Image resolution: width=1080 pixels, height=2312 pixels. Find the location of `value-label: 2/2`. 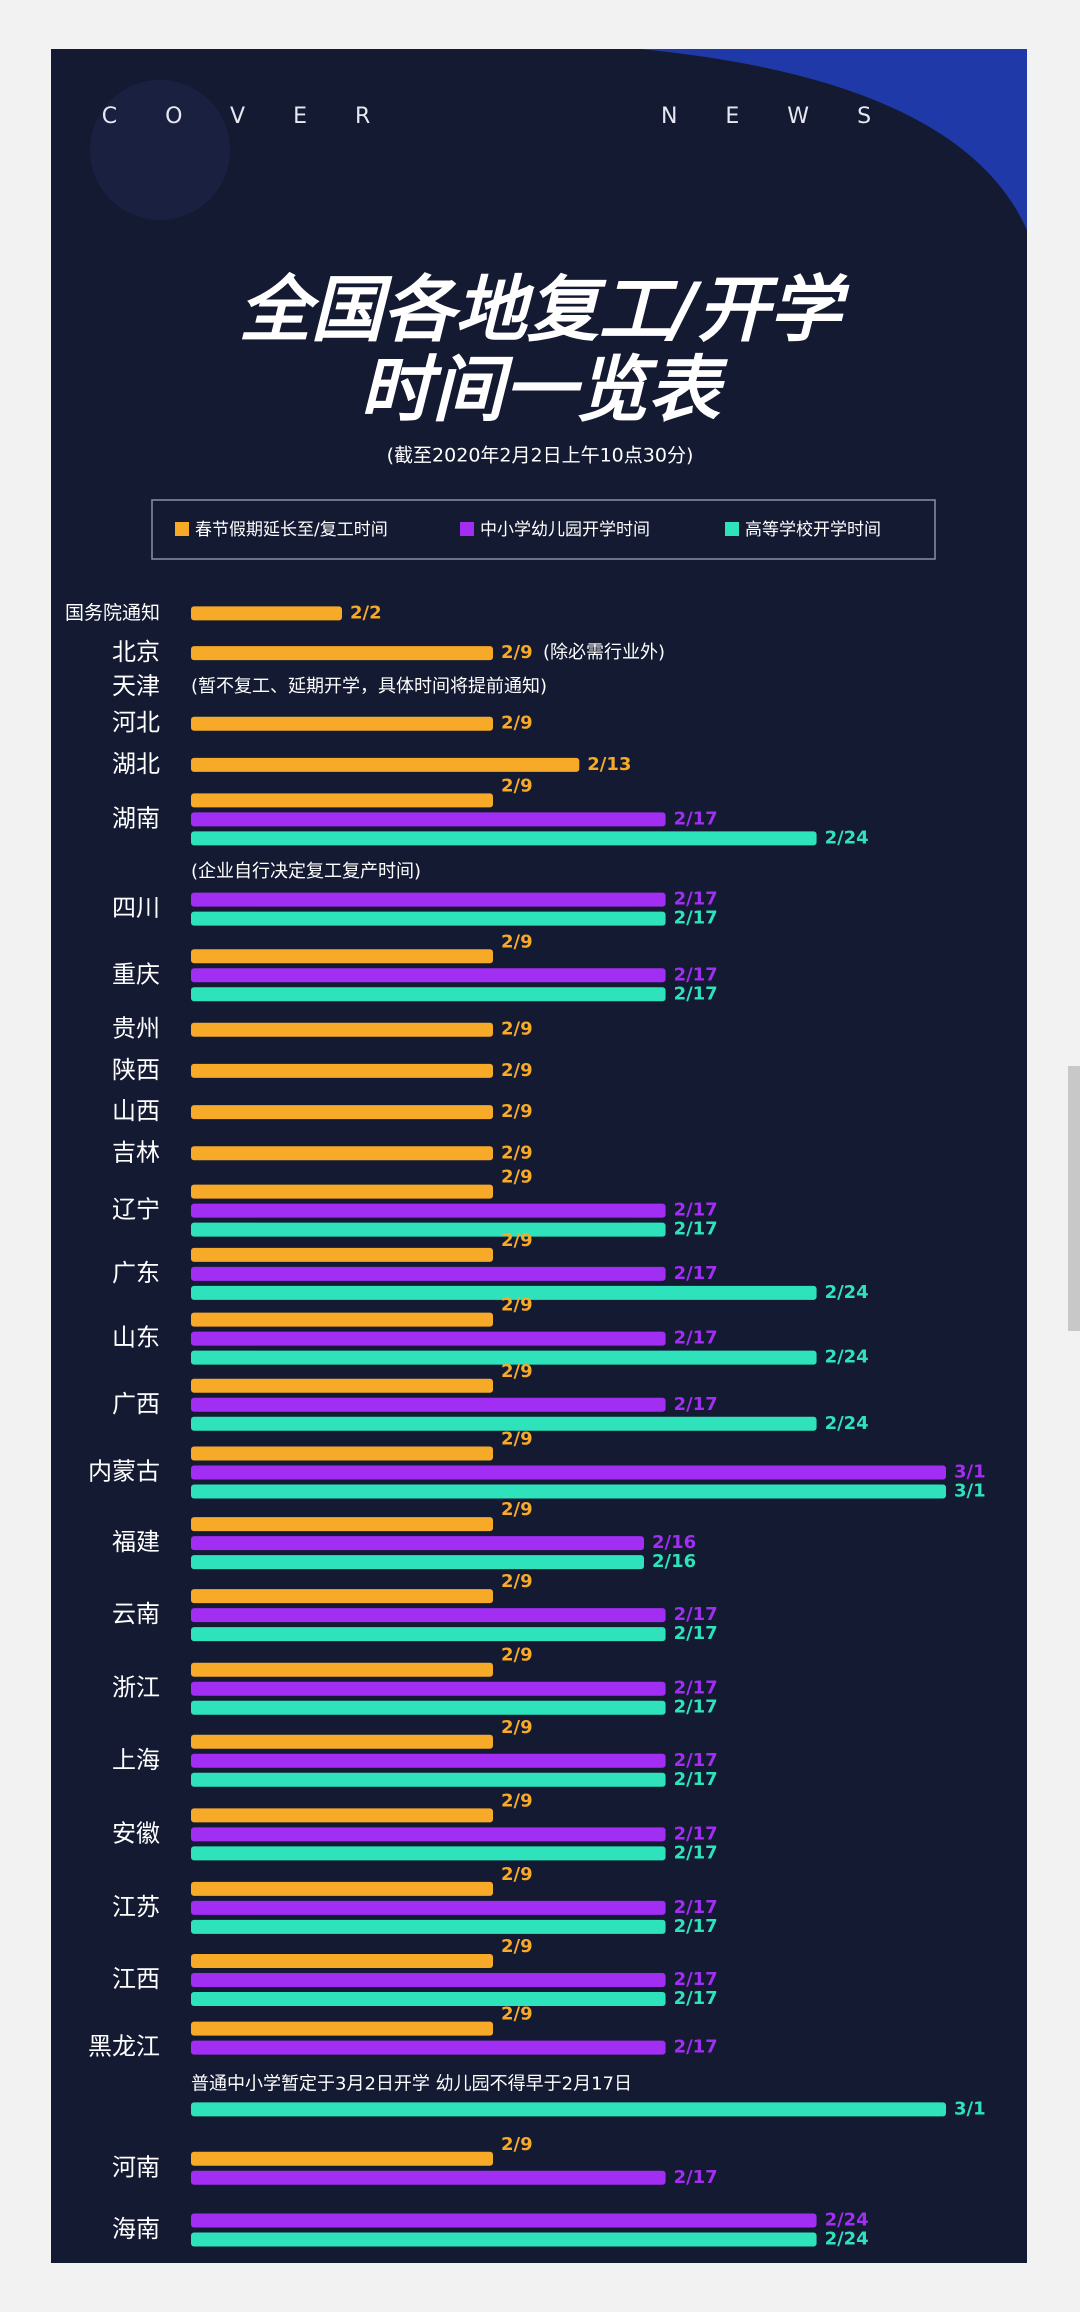

value-label: 2/2 is located at coordinates (366, 612).